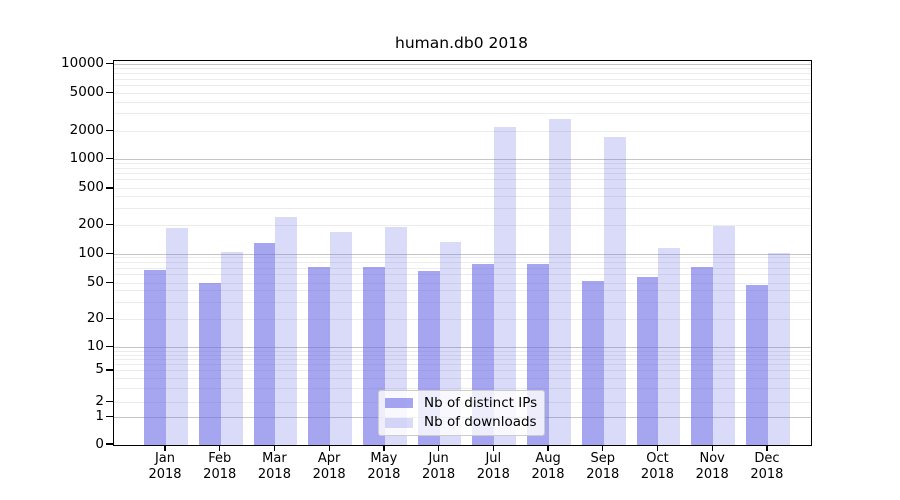 The width and height of the screenshot is (900, 500). Describe the element at coordinates (329, 466) in the screenshot. I see `x-tick-label: Apr 2018` at that location.